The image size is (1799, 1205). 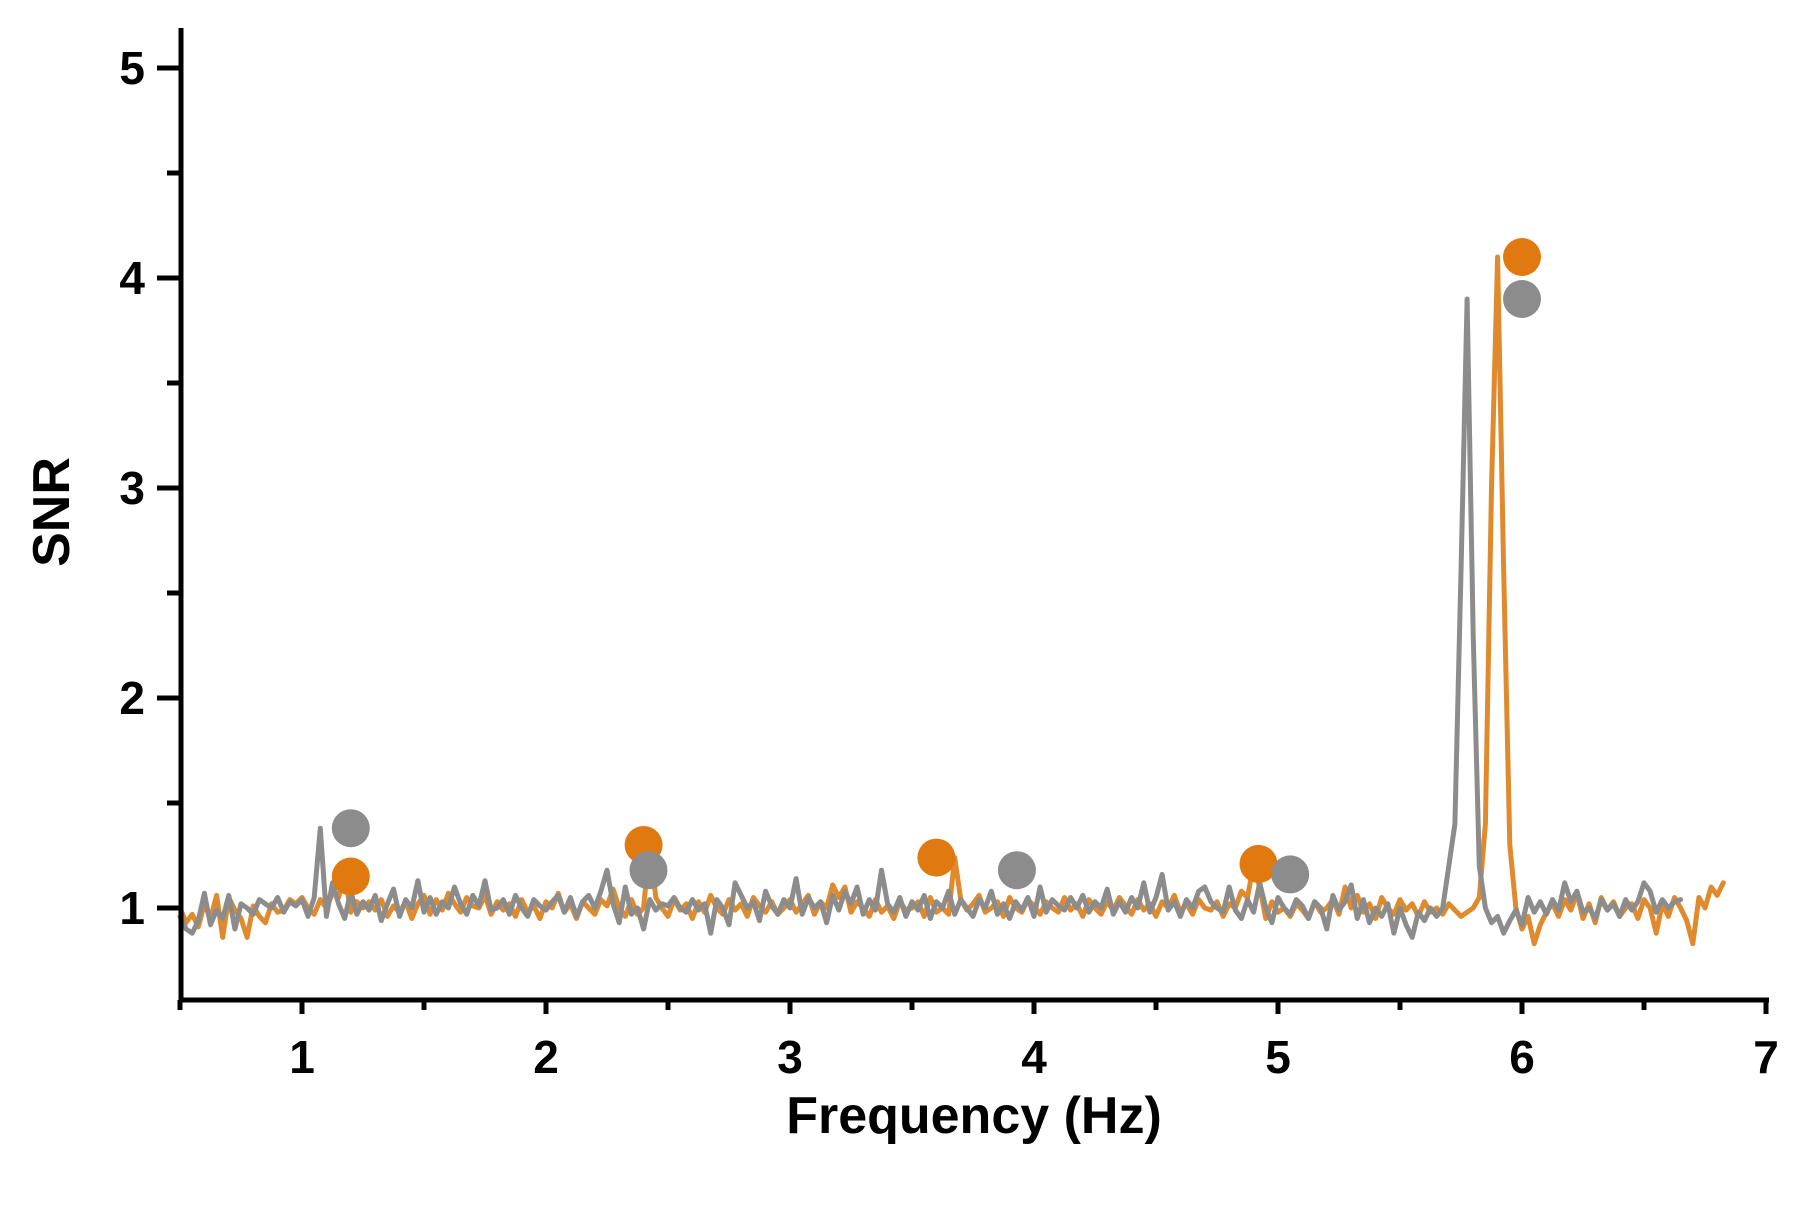 What do you see at coordinates (302, 1057) in the screenshot?
I see `x-tick-label: 1` at bounding box center [302, 1057].